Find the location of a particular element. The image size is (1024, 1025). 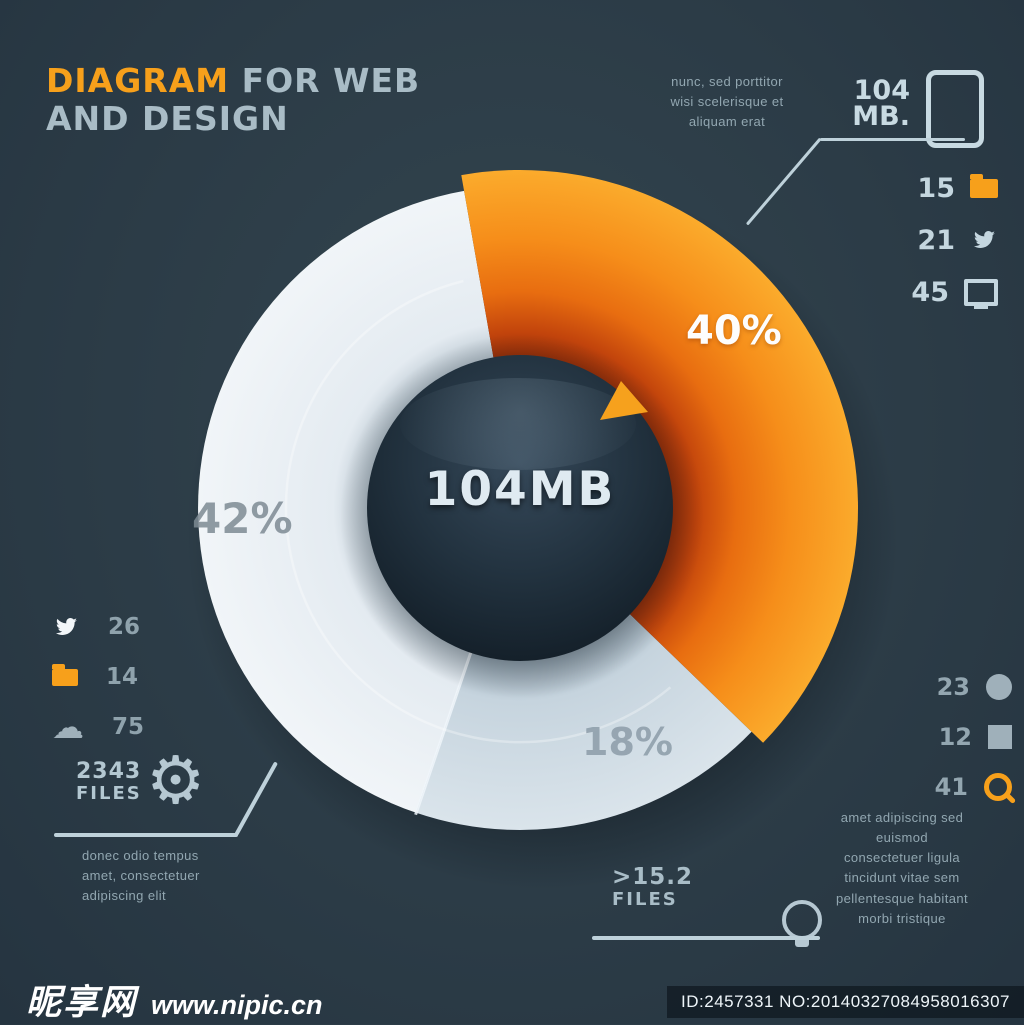

legend-row: 23 is located at coordinates (944, 687).